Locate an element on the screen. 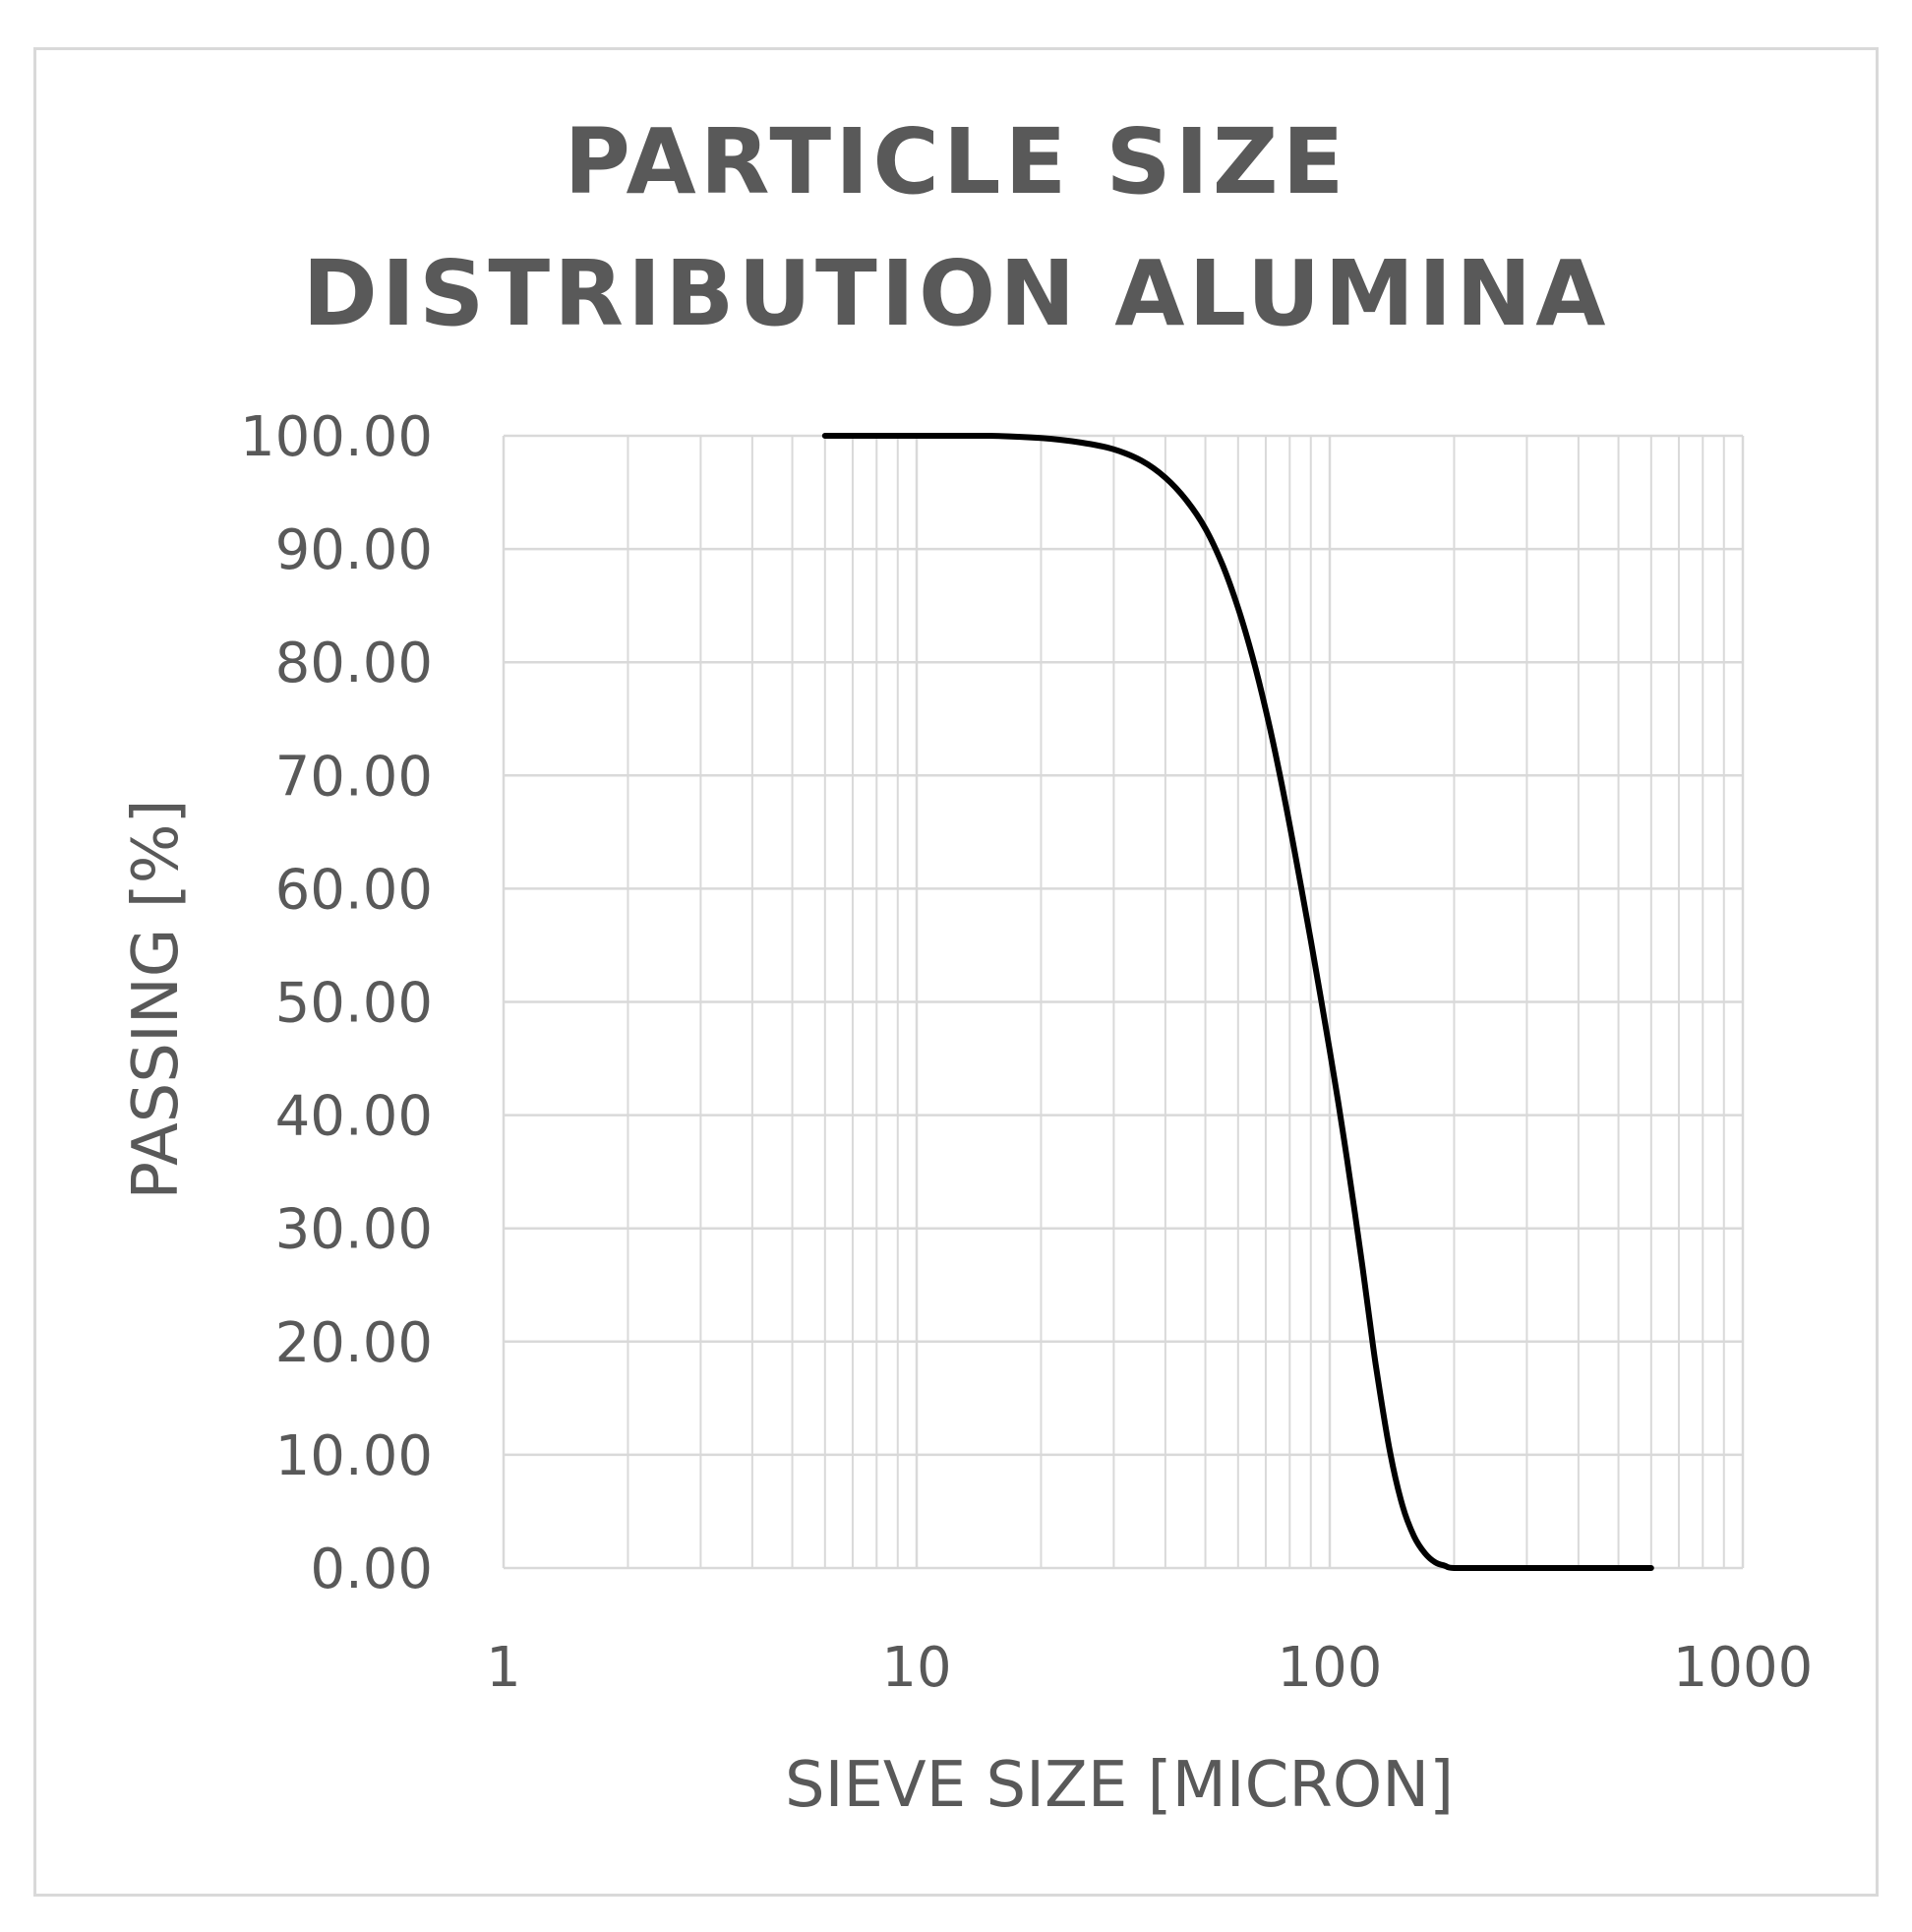  x-tick-label: 100 is located at coordinates (1330, 1668).